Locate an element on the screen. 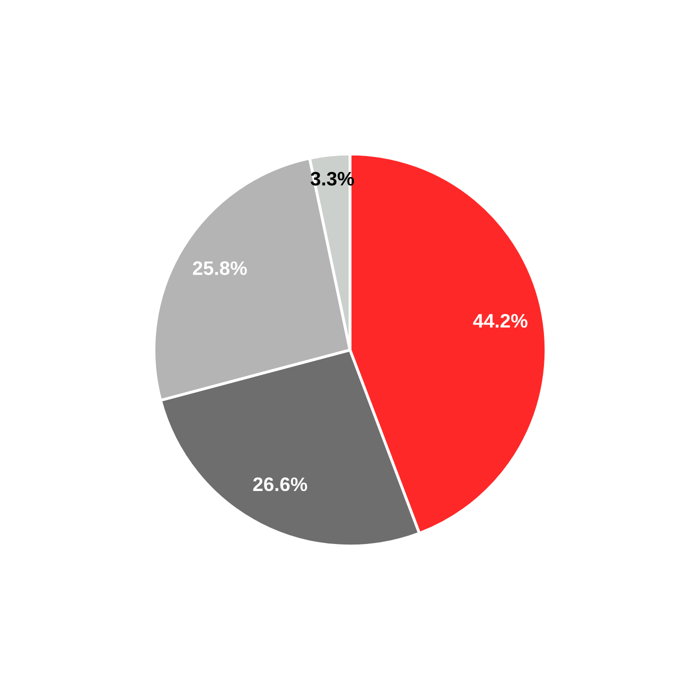 The image size is (700, 700). data-label: 26.6% is located at coordinates (280, 484).